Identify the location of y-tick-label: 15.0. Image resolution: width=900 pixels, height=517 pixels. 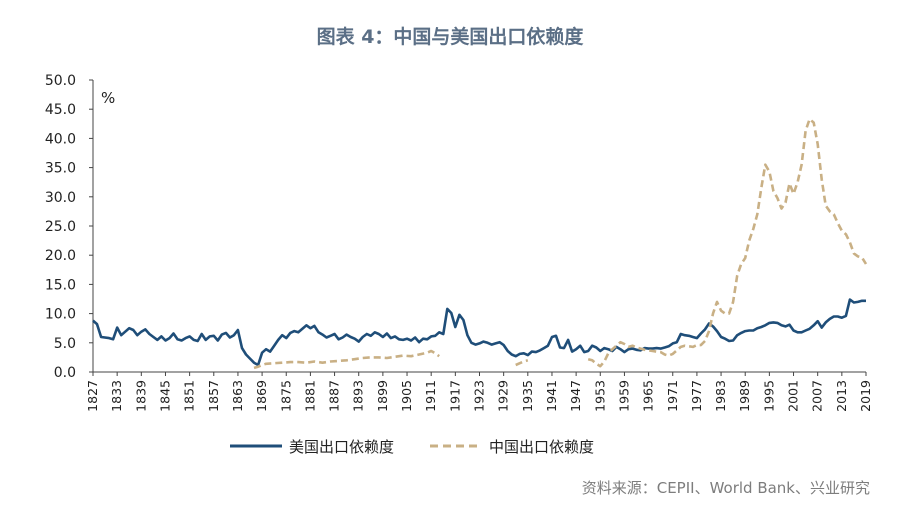
(60, 285).